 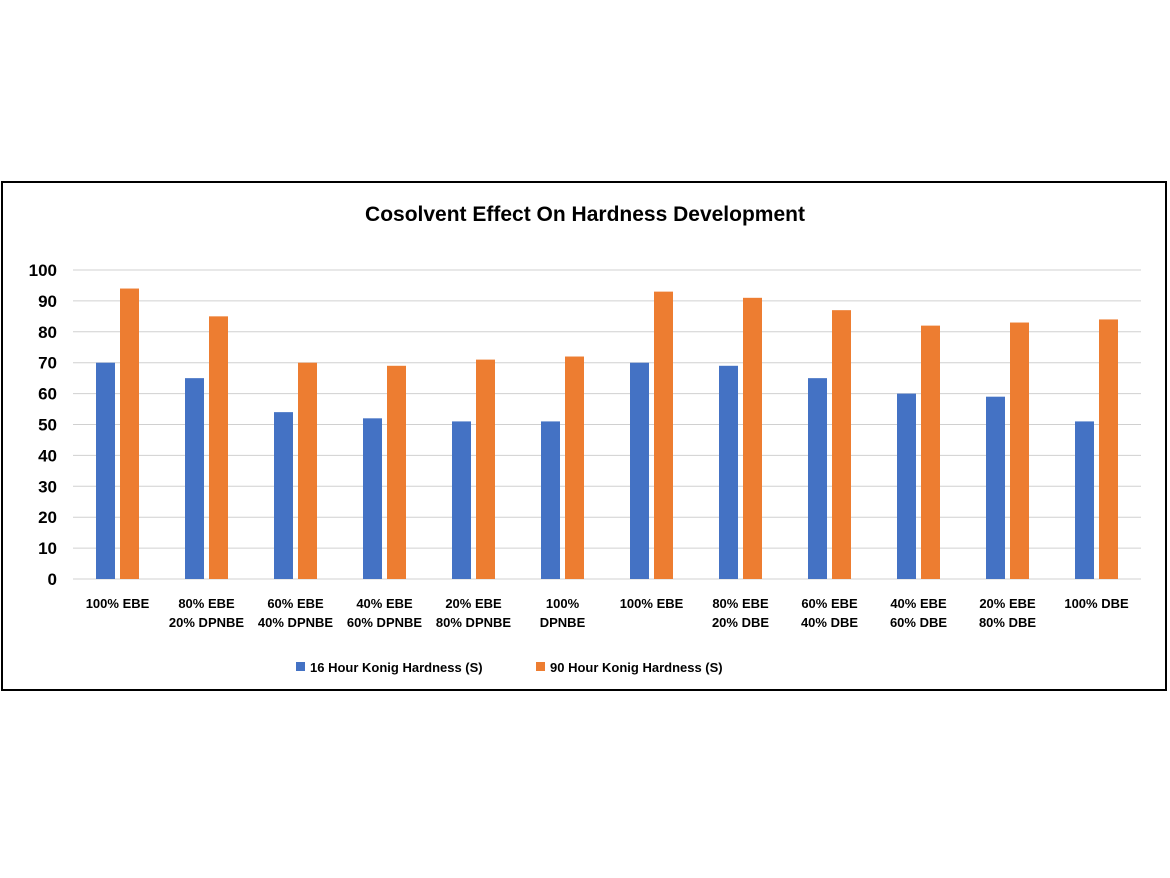 I want to click on x-tick-label: 20% EBE 80% DPNBE, so click(x=473, y=613).